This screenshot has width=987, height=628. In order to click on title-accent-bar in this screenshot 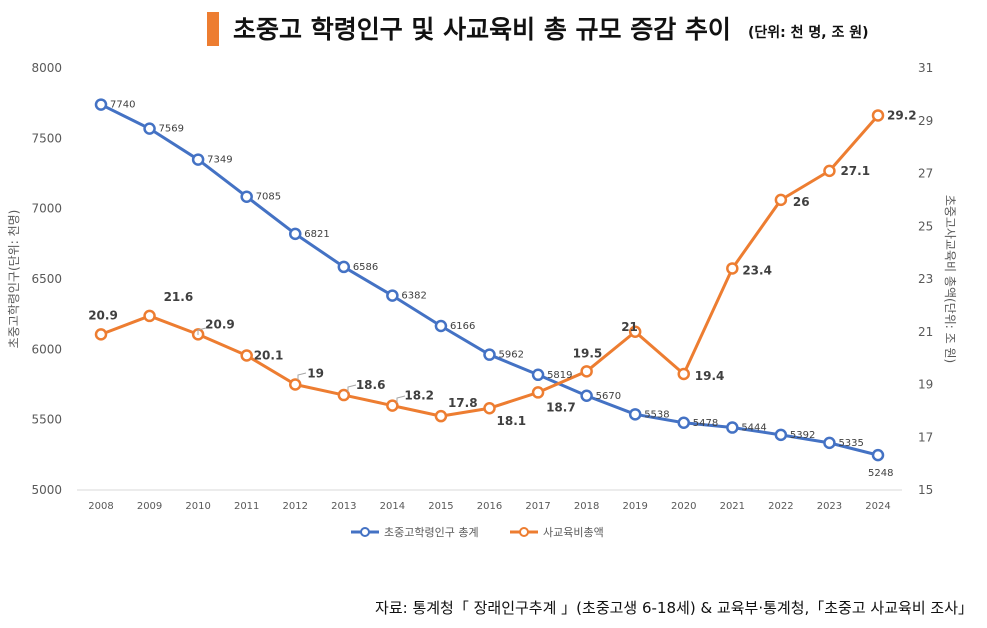, I will do `click(213, 29)`.